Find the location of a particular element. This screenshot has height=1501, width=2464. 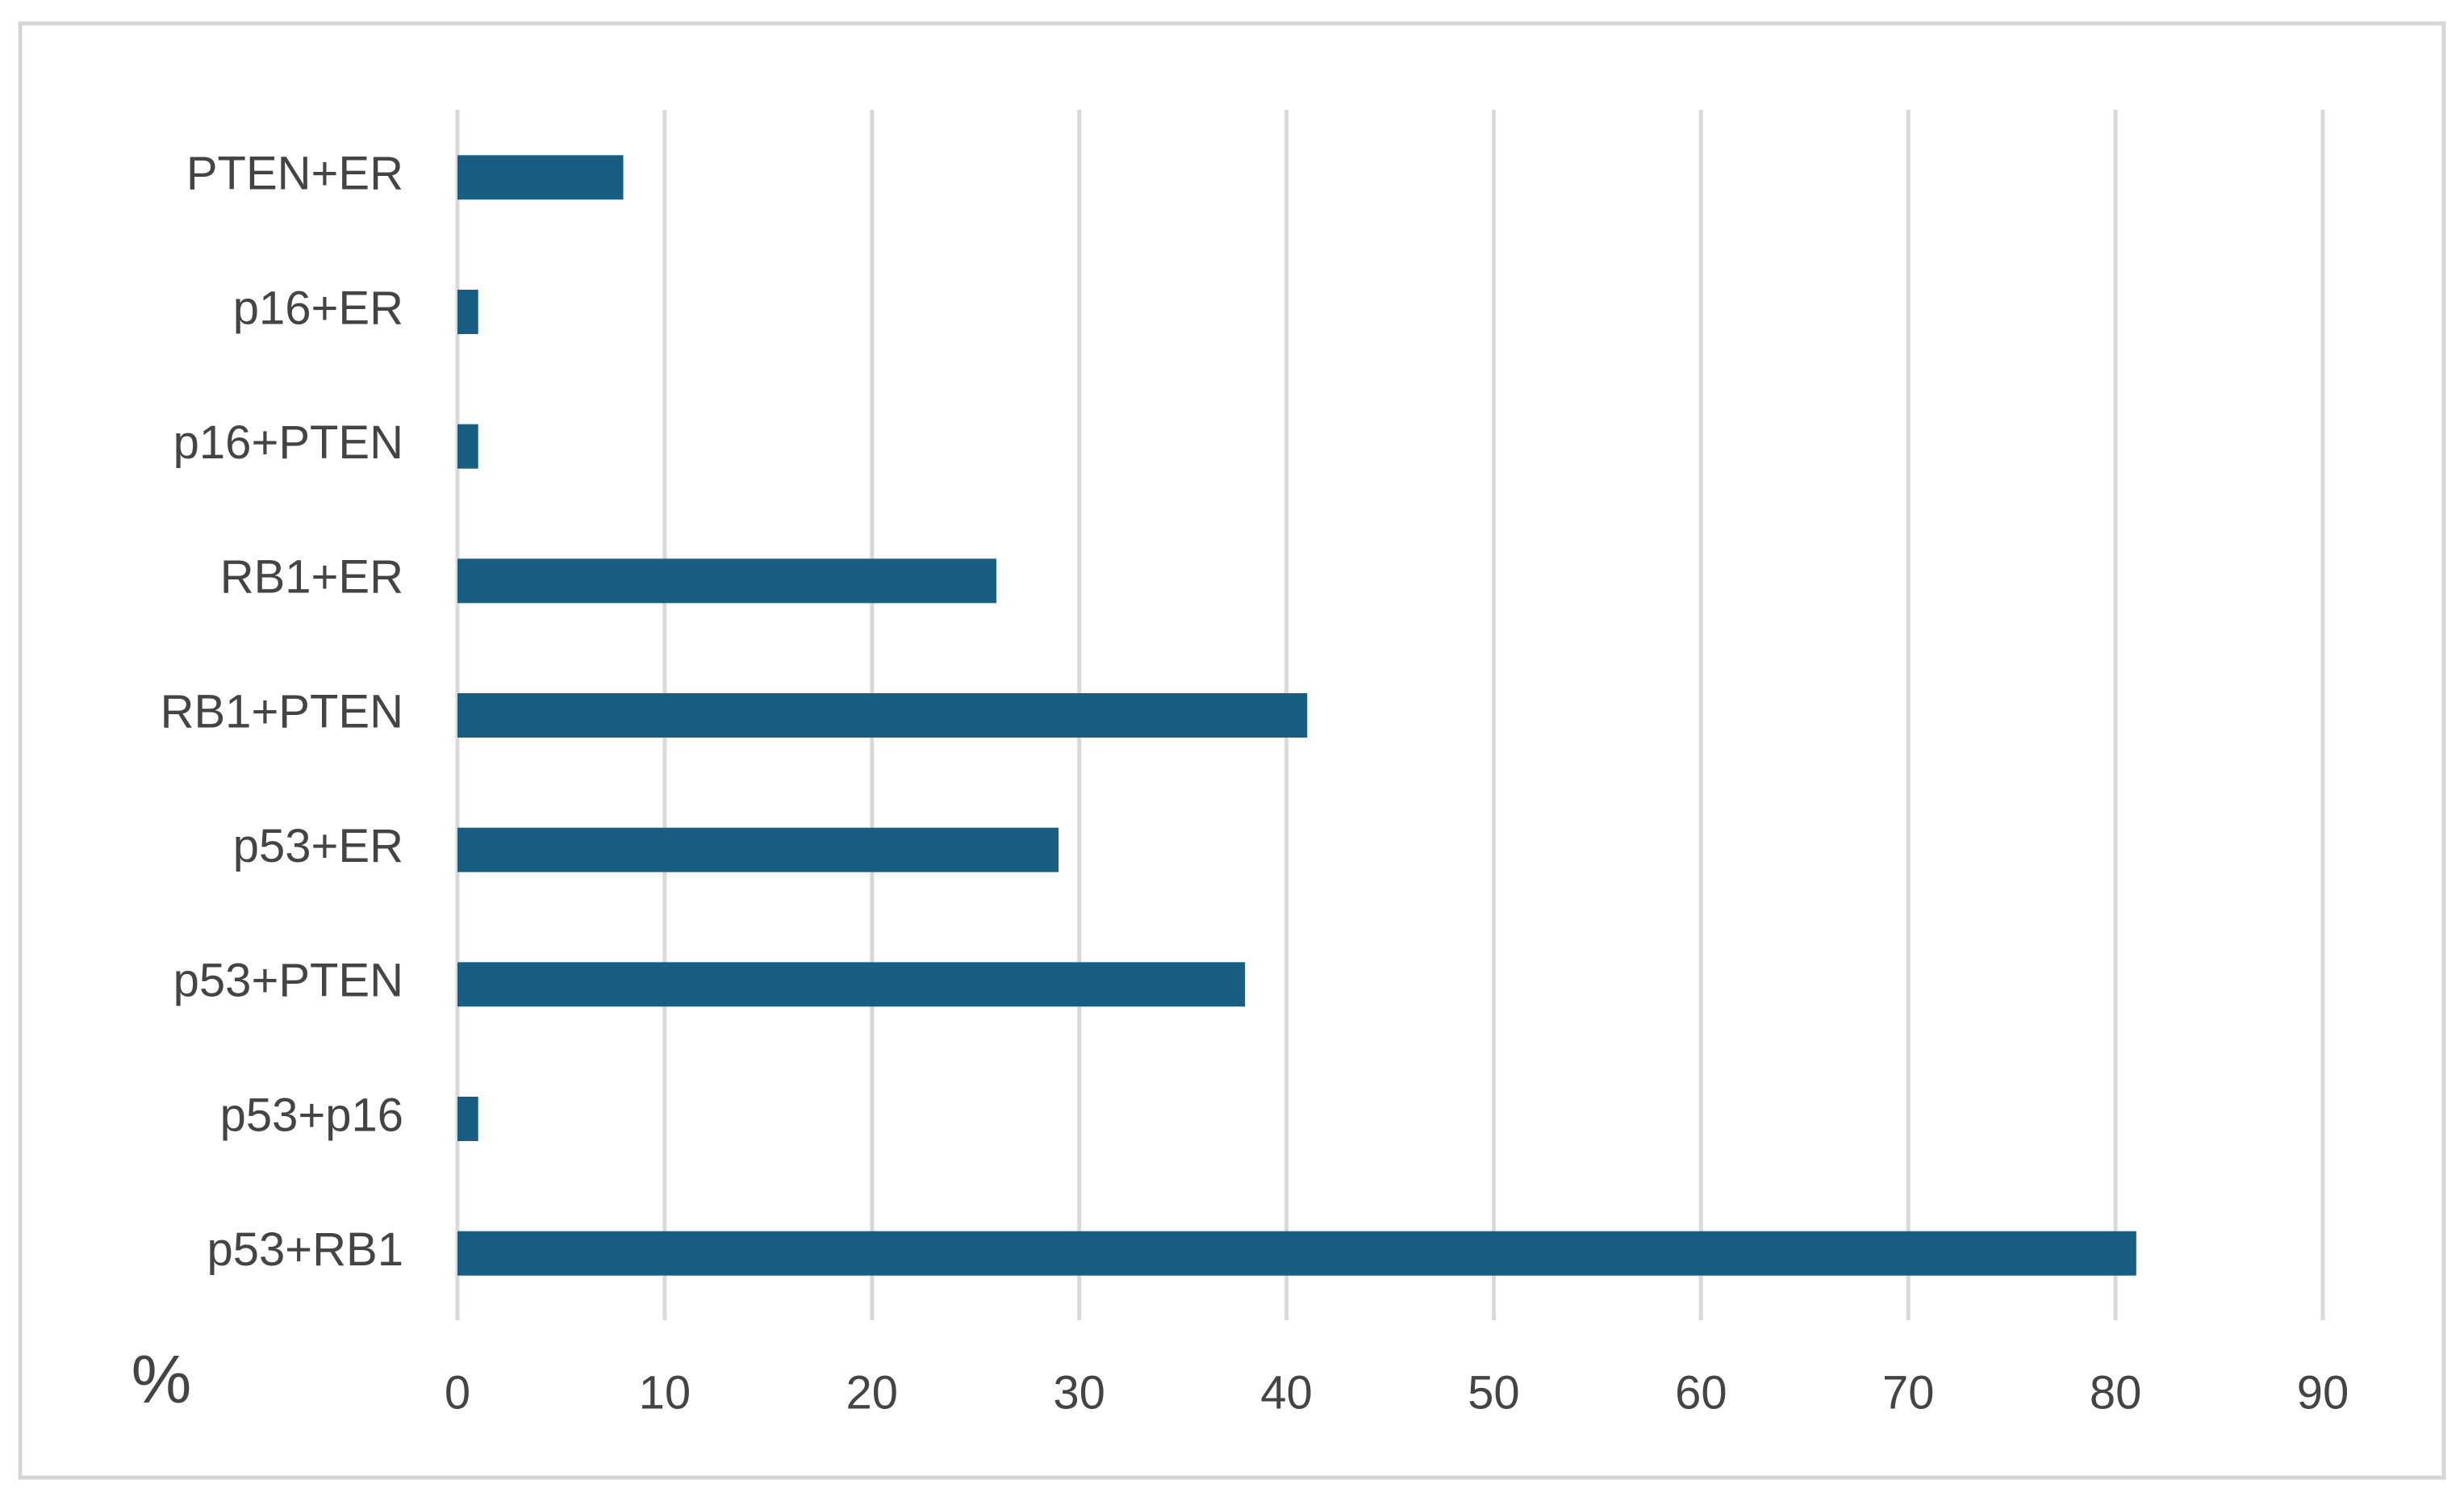

y-tick-label: p53+RB1 is located at coordinates (305, 1249).